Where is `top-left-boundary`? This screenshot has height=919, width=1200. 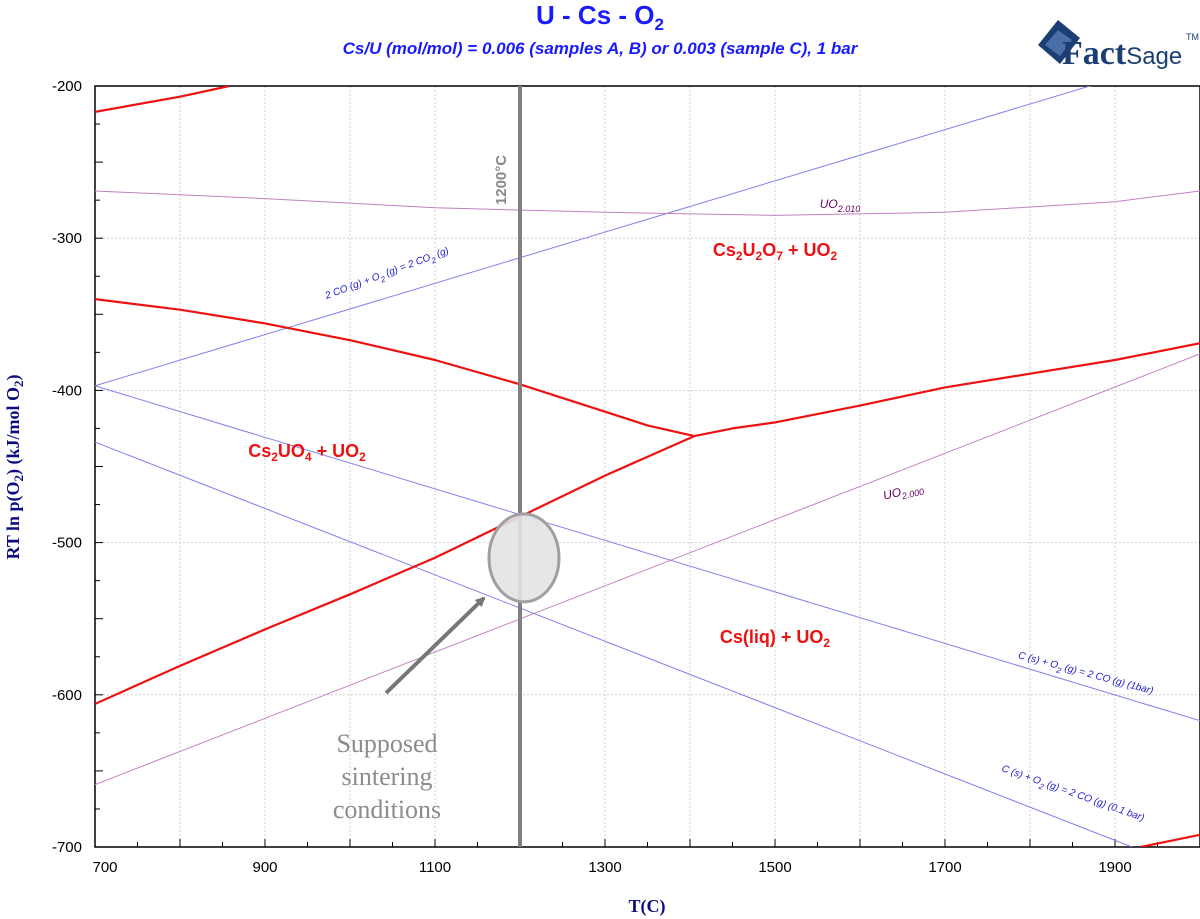 top-left-boundary is located at coordinates (162, 99).